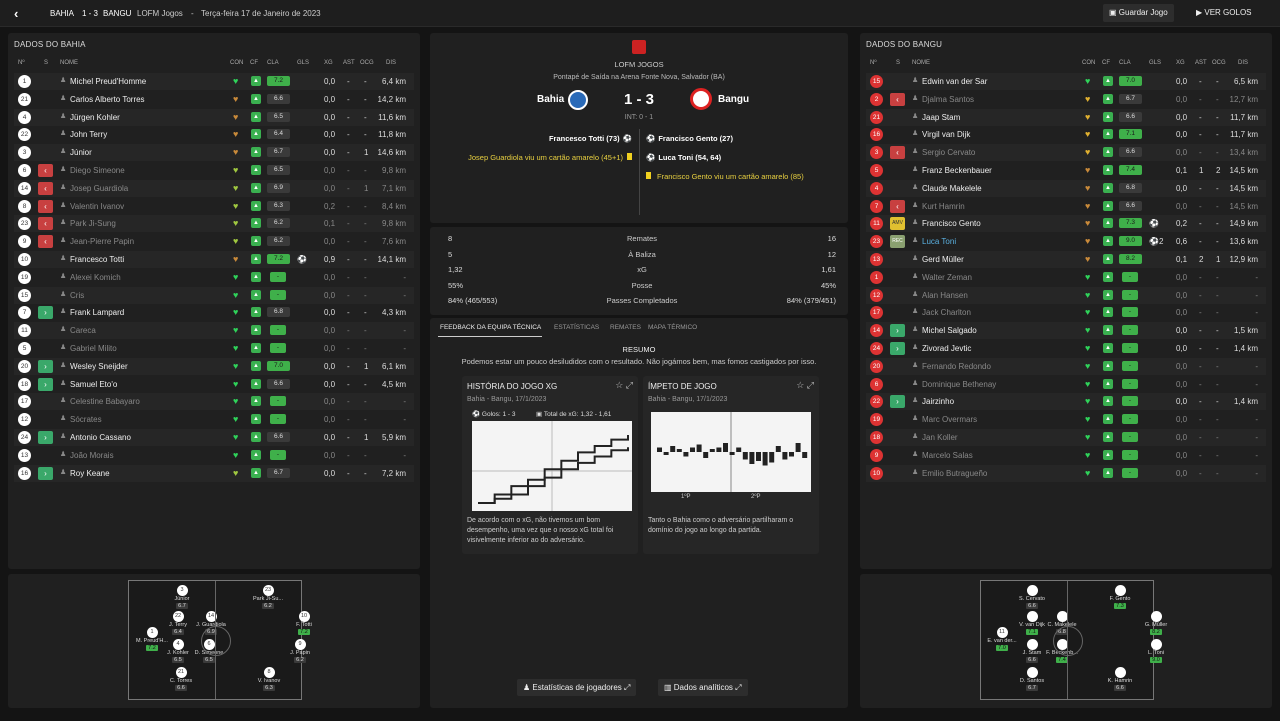  What do you see at coordinates (1120, 597) in the screenshot?
I see `lineup-player: F. Gento 7.3` at bounding box center [1120, 597].